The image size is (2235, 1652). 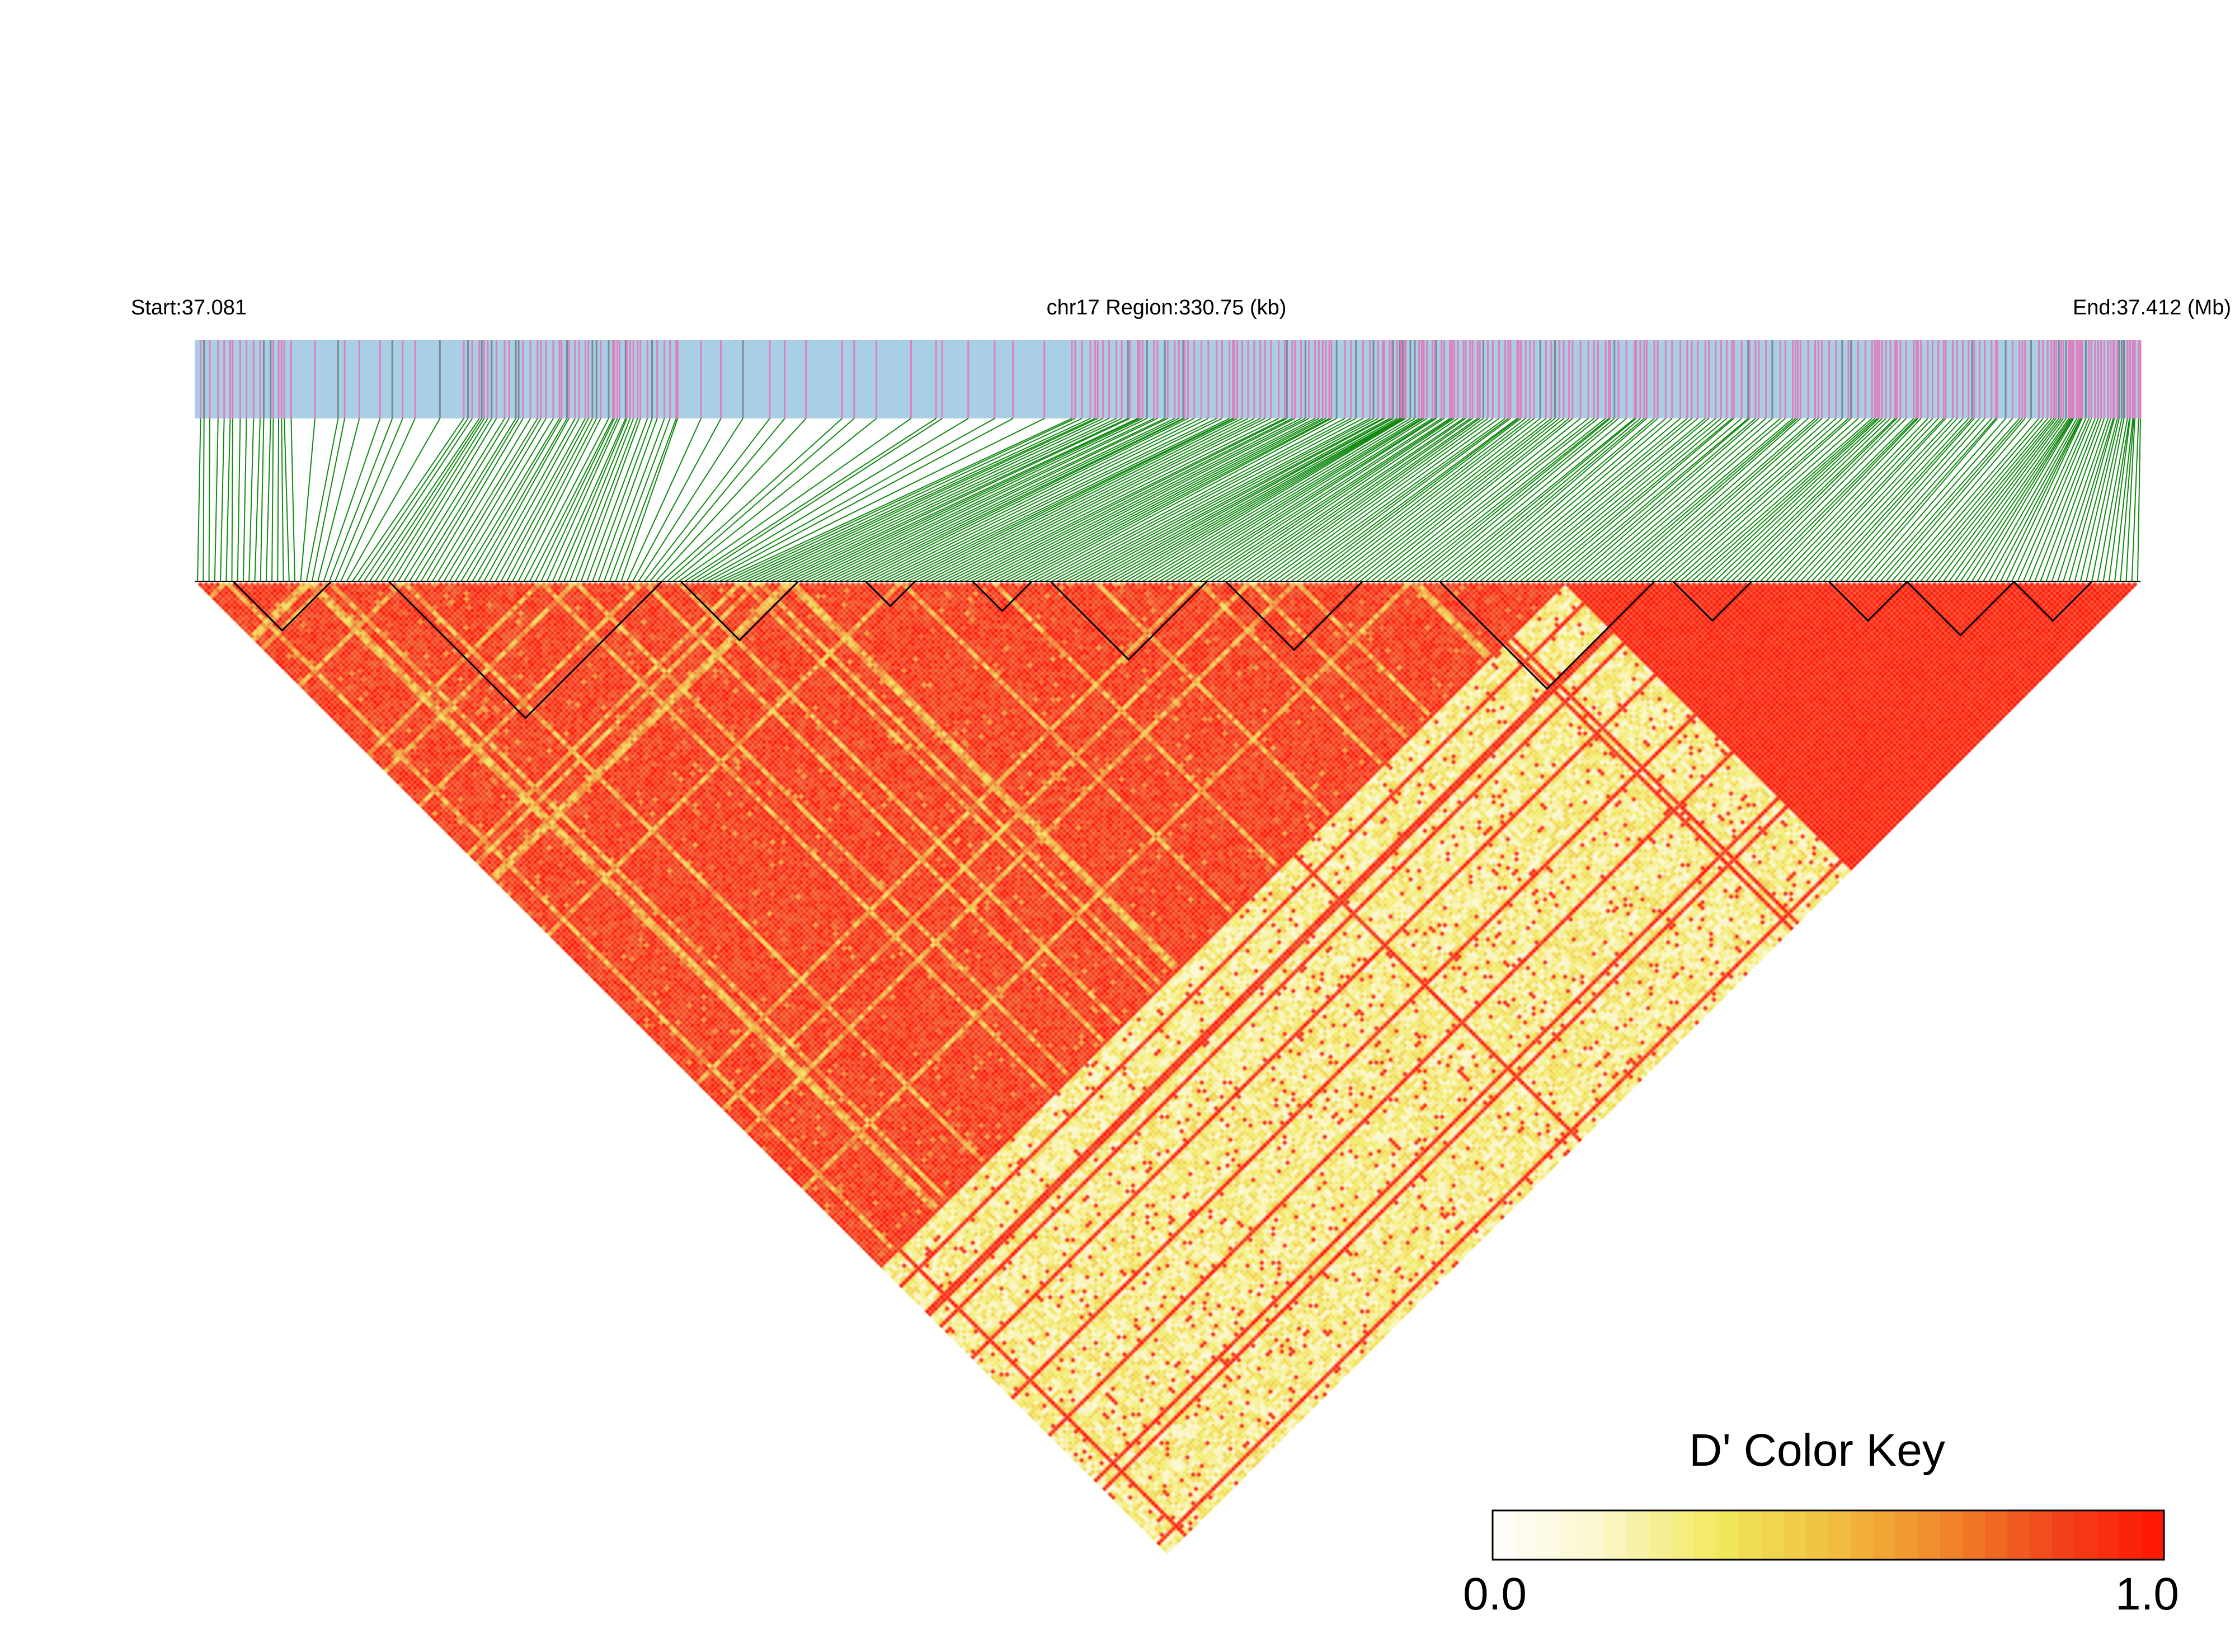 I want to click on color-key-min-label: 0.0, so click(x=1495, y=1595).